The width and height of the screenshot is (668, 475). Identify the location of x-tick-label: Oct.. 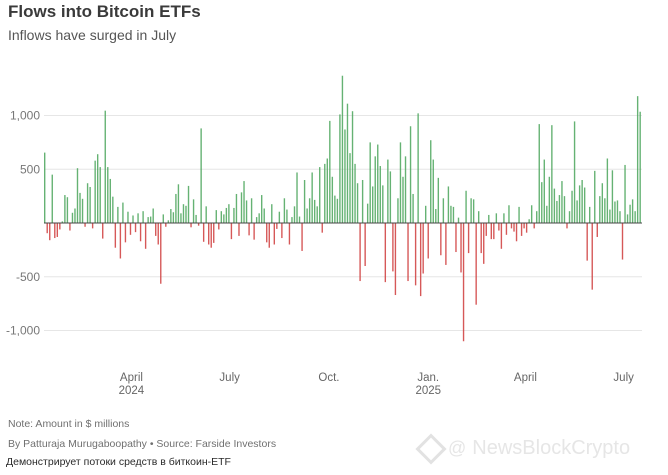
(328, 378).